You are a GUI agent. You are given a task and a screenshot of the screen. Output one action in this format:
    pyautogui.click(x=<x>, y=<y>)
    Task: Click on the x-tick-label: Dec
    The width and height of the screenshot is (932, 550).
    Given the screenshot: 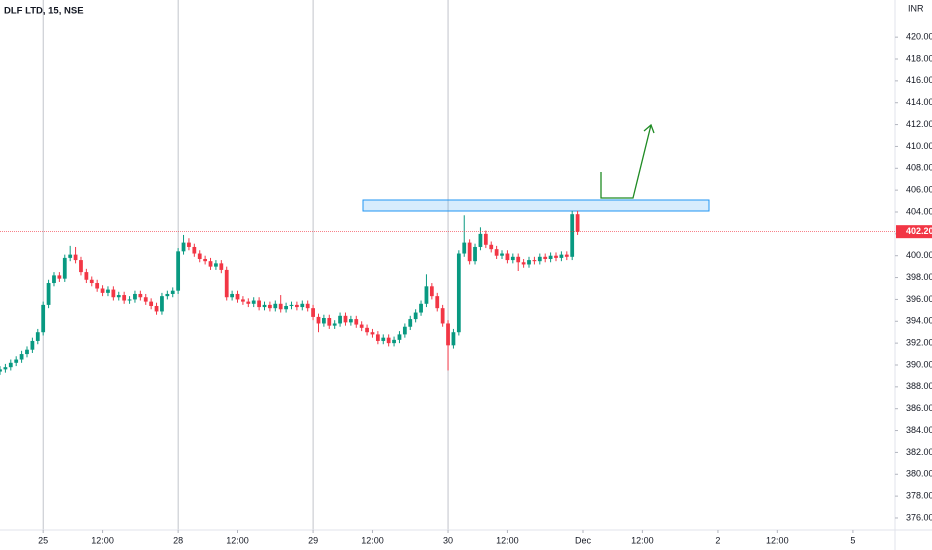 What is the action you would take?
    pyautogui.click(x=583, y=540)
    